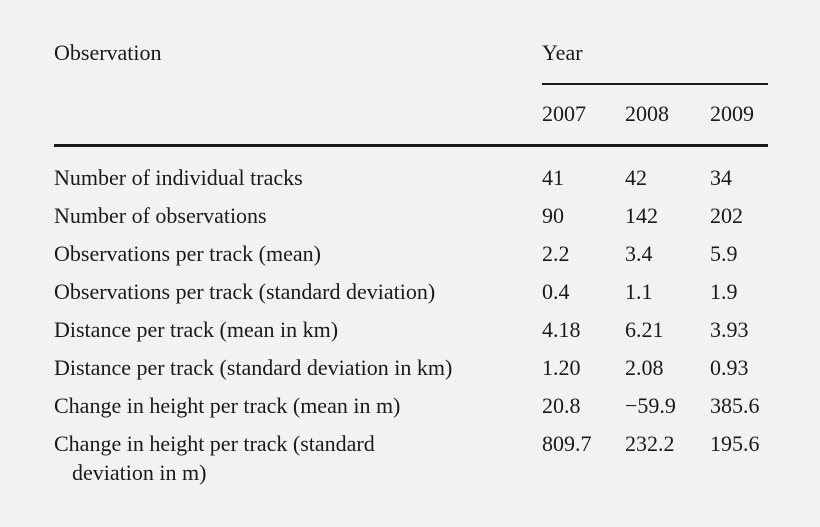 This screenshot has width=820, height=527. Describe the element at coordinates (108, 52) in the screenshot. I see `observation-header: Observation` at that location.